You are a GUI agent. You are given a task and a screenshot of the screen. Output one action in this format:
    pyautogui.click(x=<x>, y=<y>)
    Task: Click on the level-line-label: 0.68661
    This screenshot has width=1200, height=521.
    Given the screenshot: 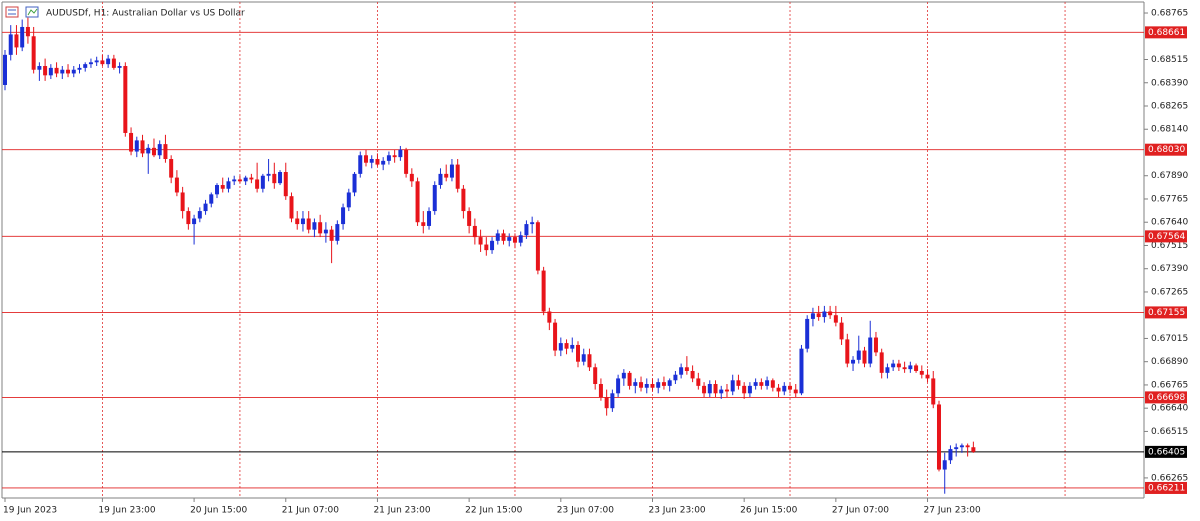 What is the action you would take?
    pyautogui.click(x=1166, y=33)
    